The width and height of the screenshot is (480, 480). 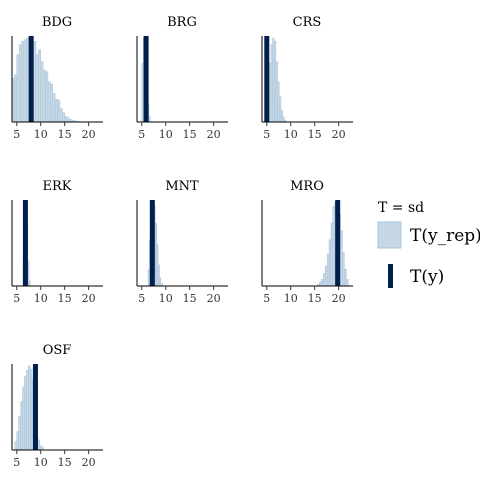 I want to click on panel-osf: 5 10 15 20 OSF, so click(x=57, y=406).